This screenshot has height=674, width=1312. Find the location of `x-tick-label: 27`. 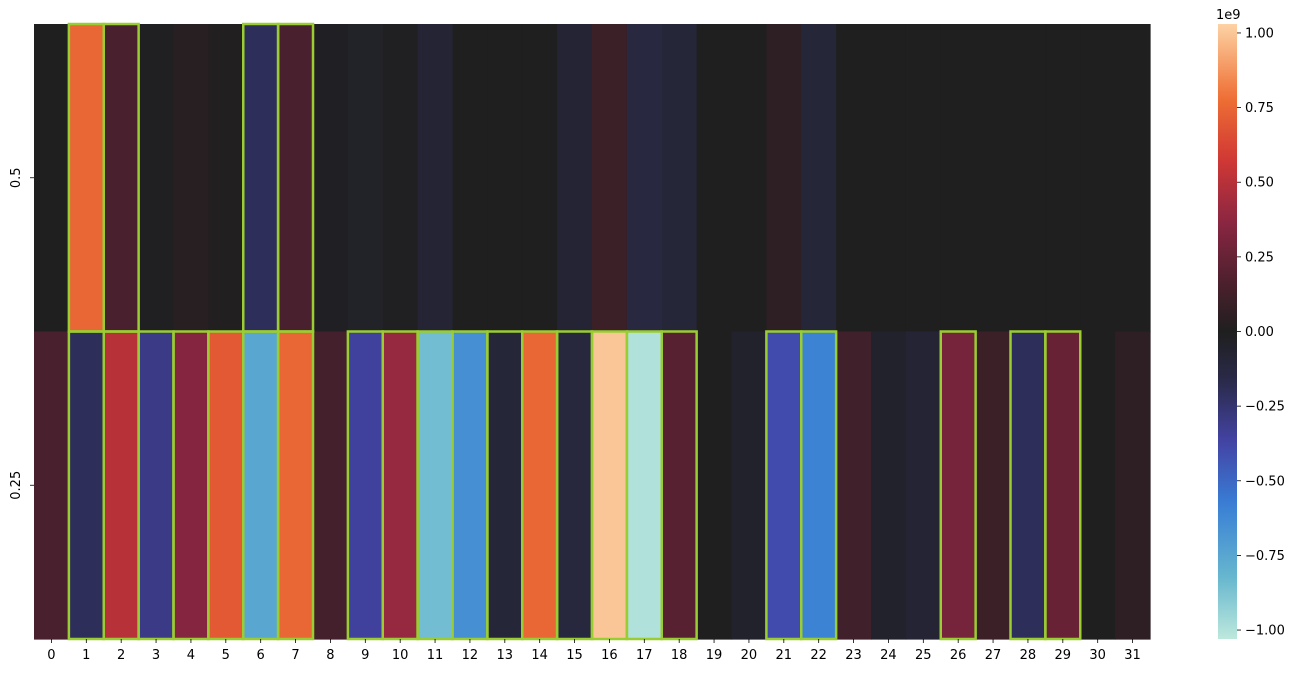

x-tick-label: 27 is located at coordinates (993, 655).